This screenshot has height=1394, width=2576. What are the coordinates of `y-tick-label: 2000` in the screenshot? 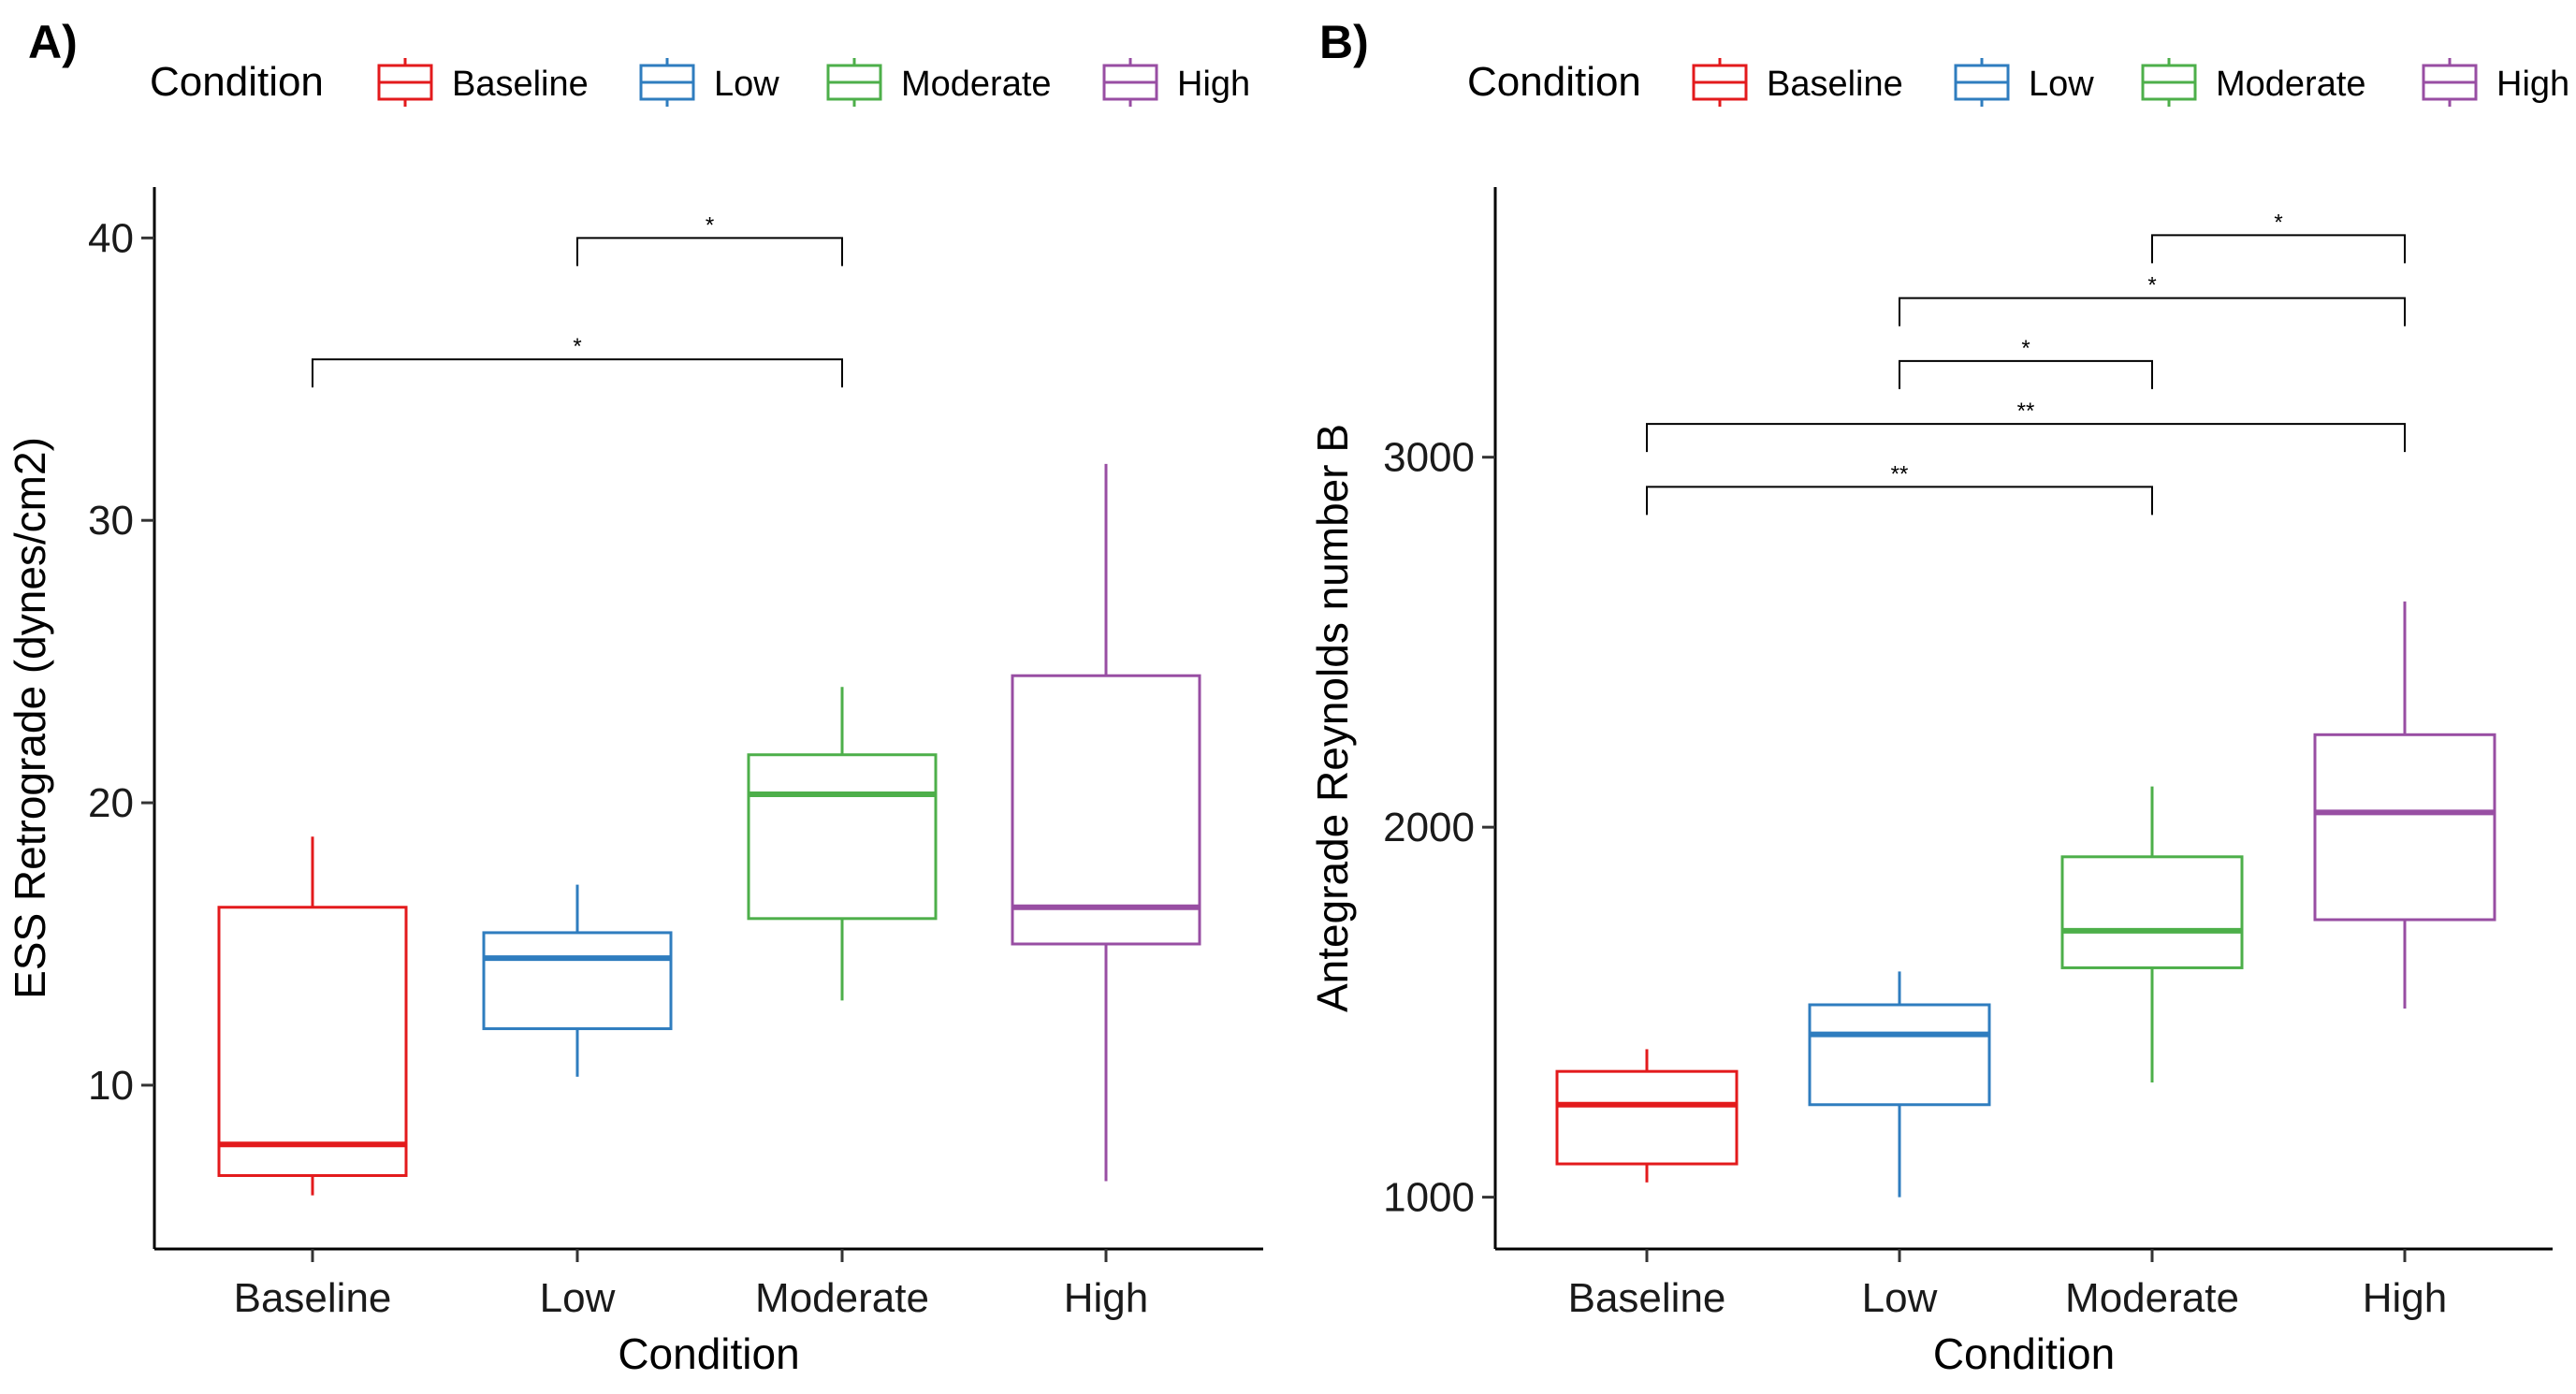 It's located at (1429, 827).